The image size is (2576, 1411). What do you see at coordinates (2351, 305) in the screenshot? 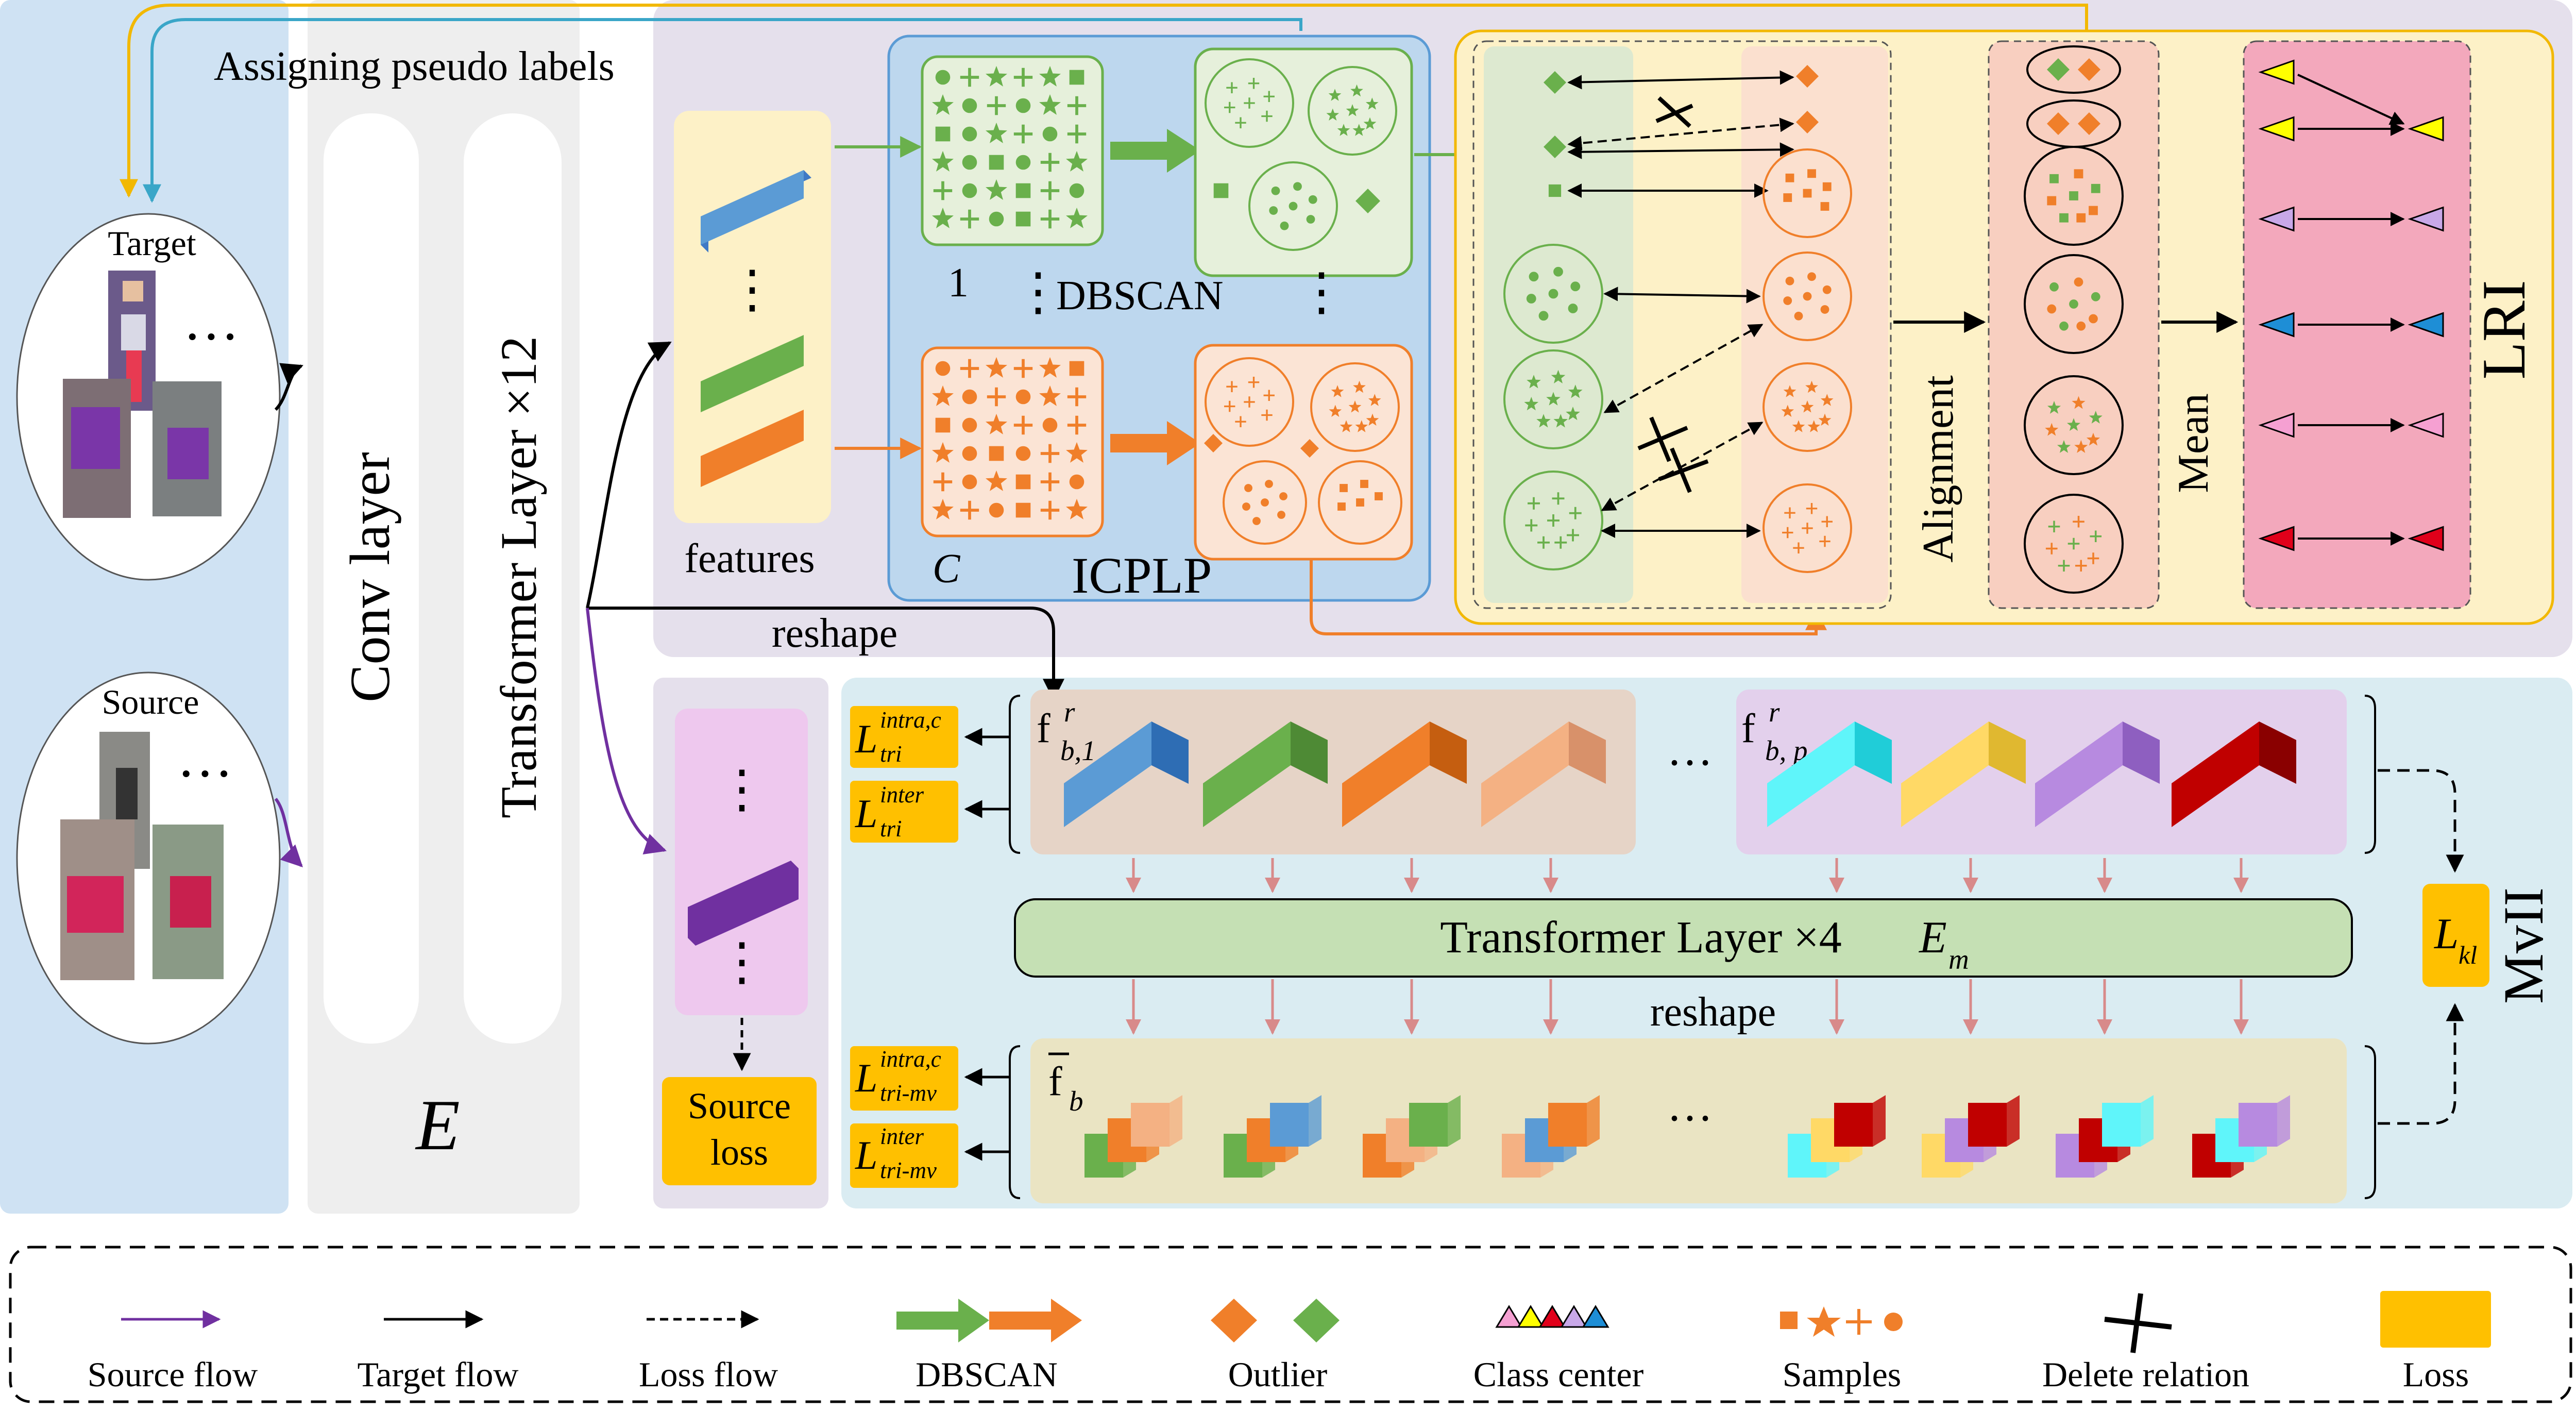
I see `class-centers` at bounding box center [2351, 305].